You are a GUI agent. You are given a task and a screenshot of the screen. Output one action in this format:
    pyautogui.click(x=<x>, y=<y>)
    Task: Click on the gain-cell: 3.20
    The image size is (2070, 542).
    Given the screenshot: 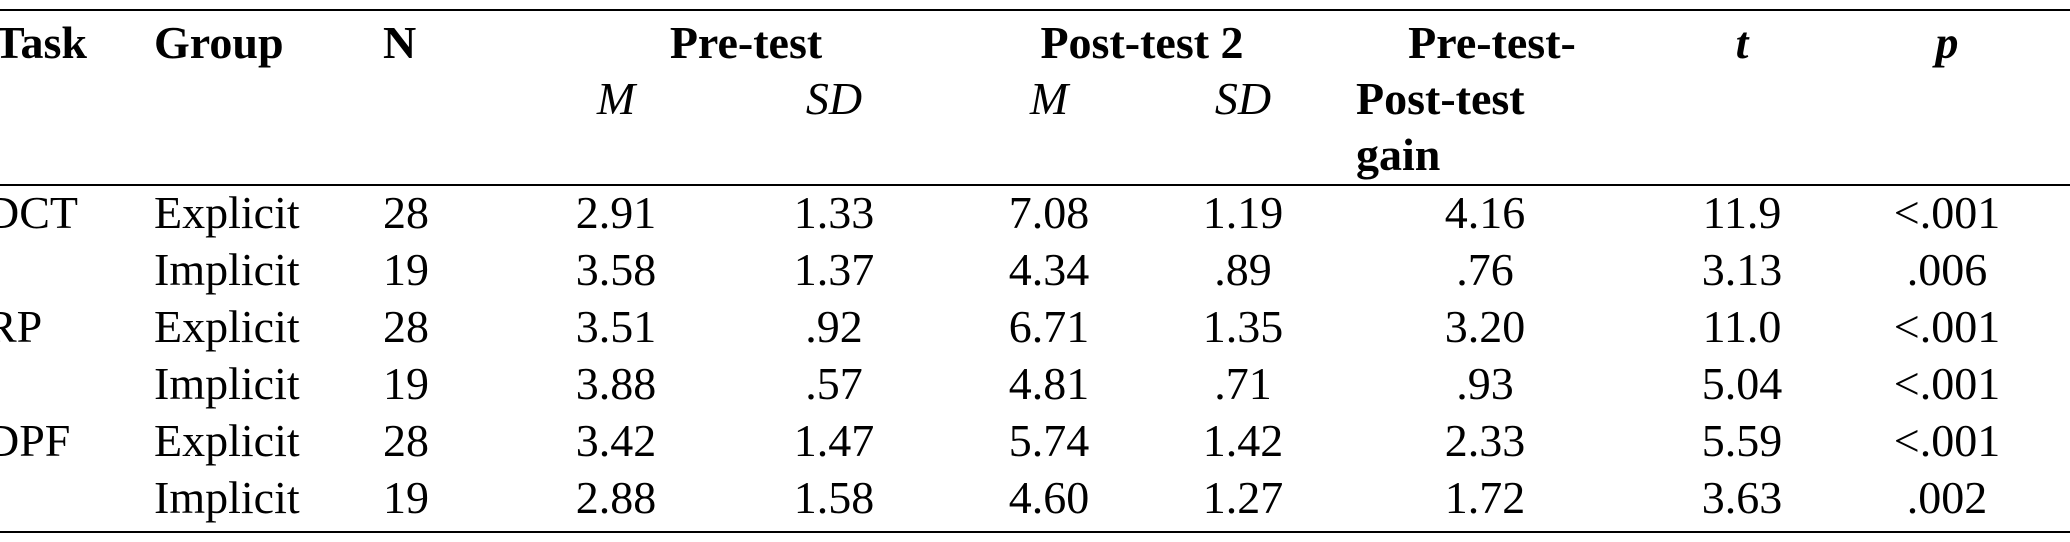 What is the action you would take?
    pyautogui.click(x=1485, y=326)
    